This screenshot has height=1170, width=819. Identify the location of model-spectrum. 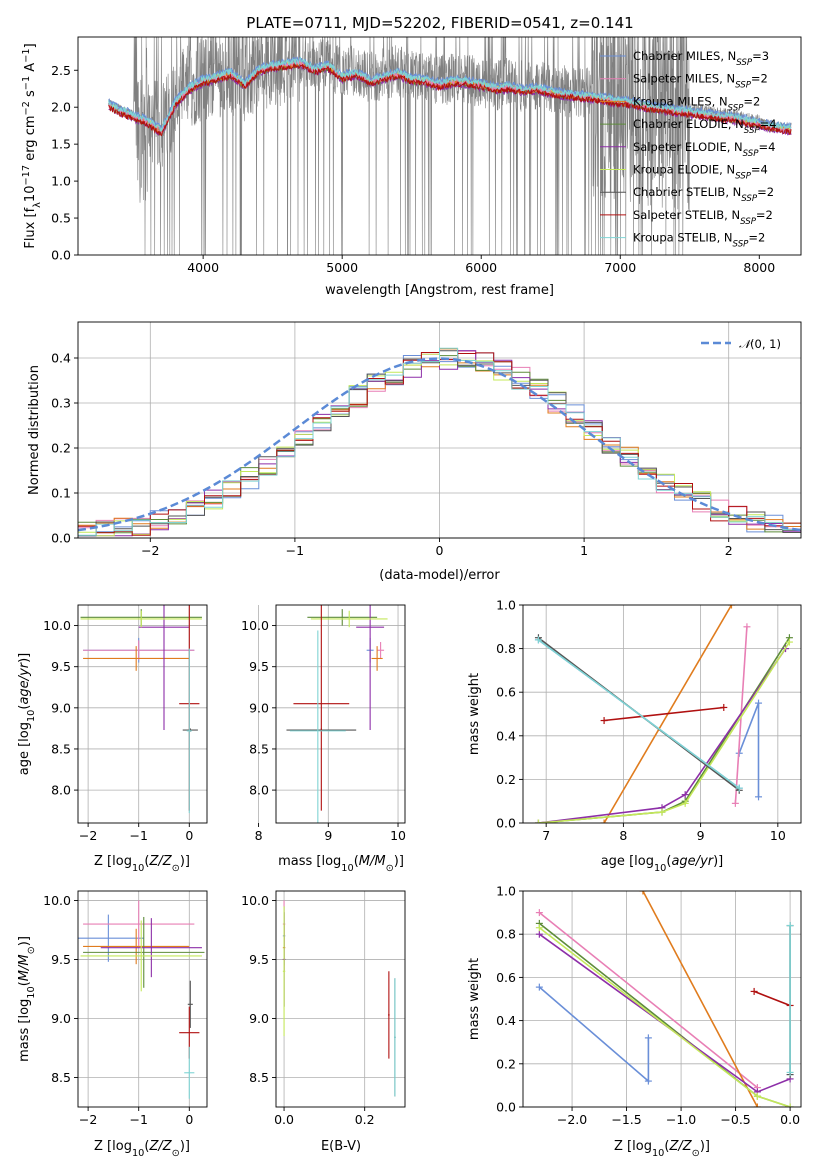
(450, 94).